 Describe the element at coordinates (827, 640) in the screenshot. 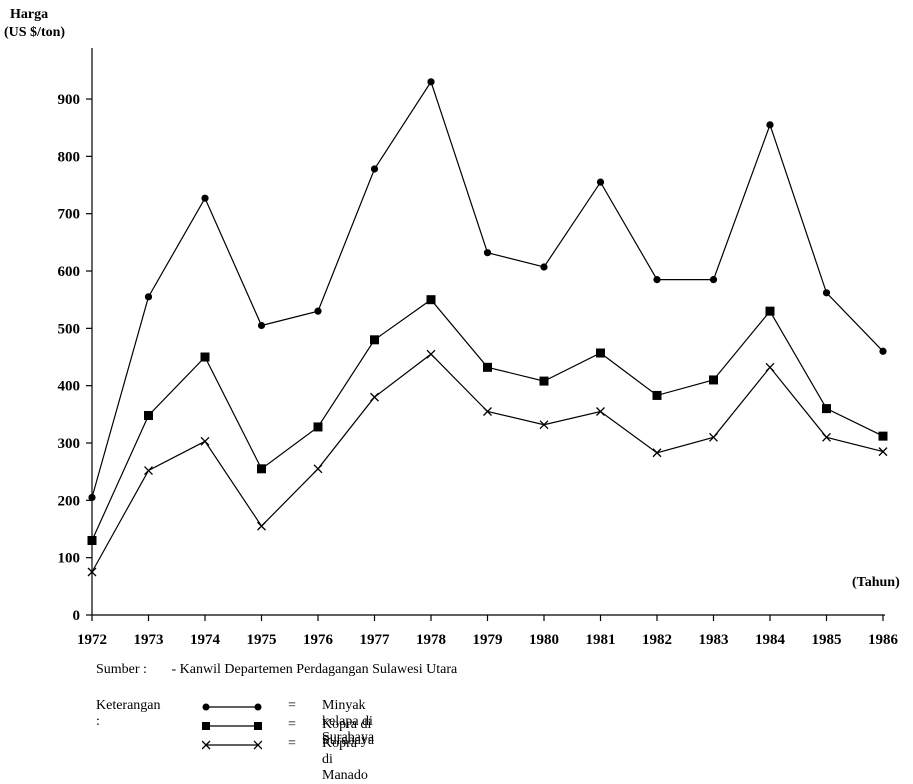

I see `x-tick-label: 1985` at that location.